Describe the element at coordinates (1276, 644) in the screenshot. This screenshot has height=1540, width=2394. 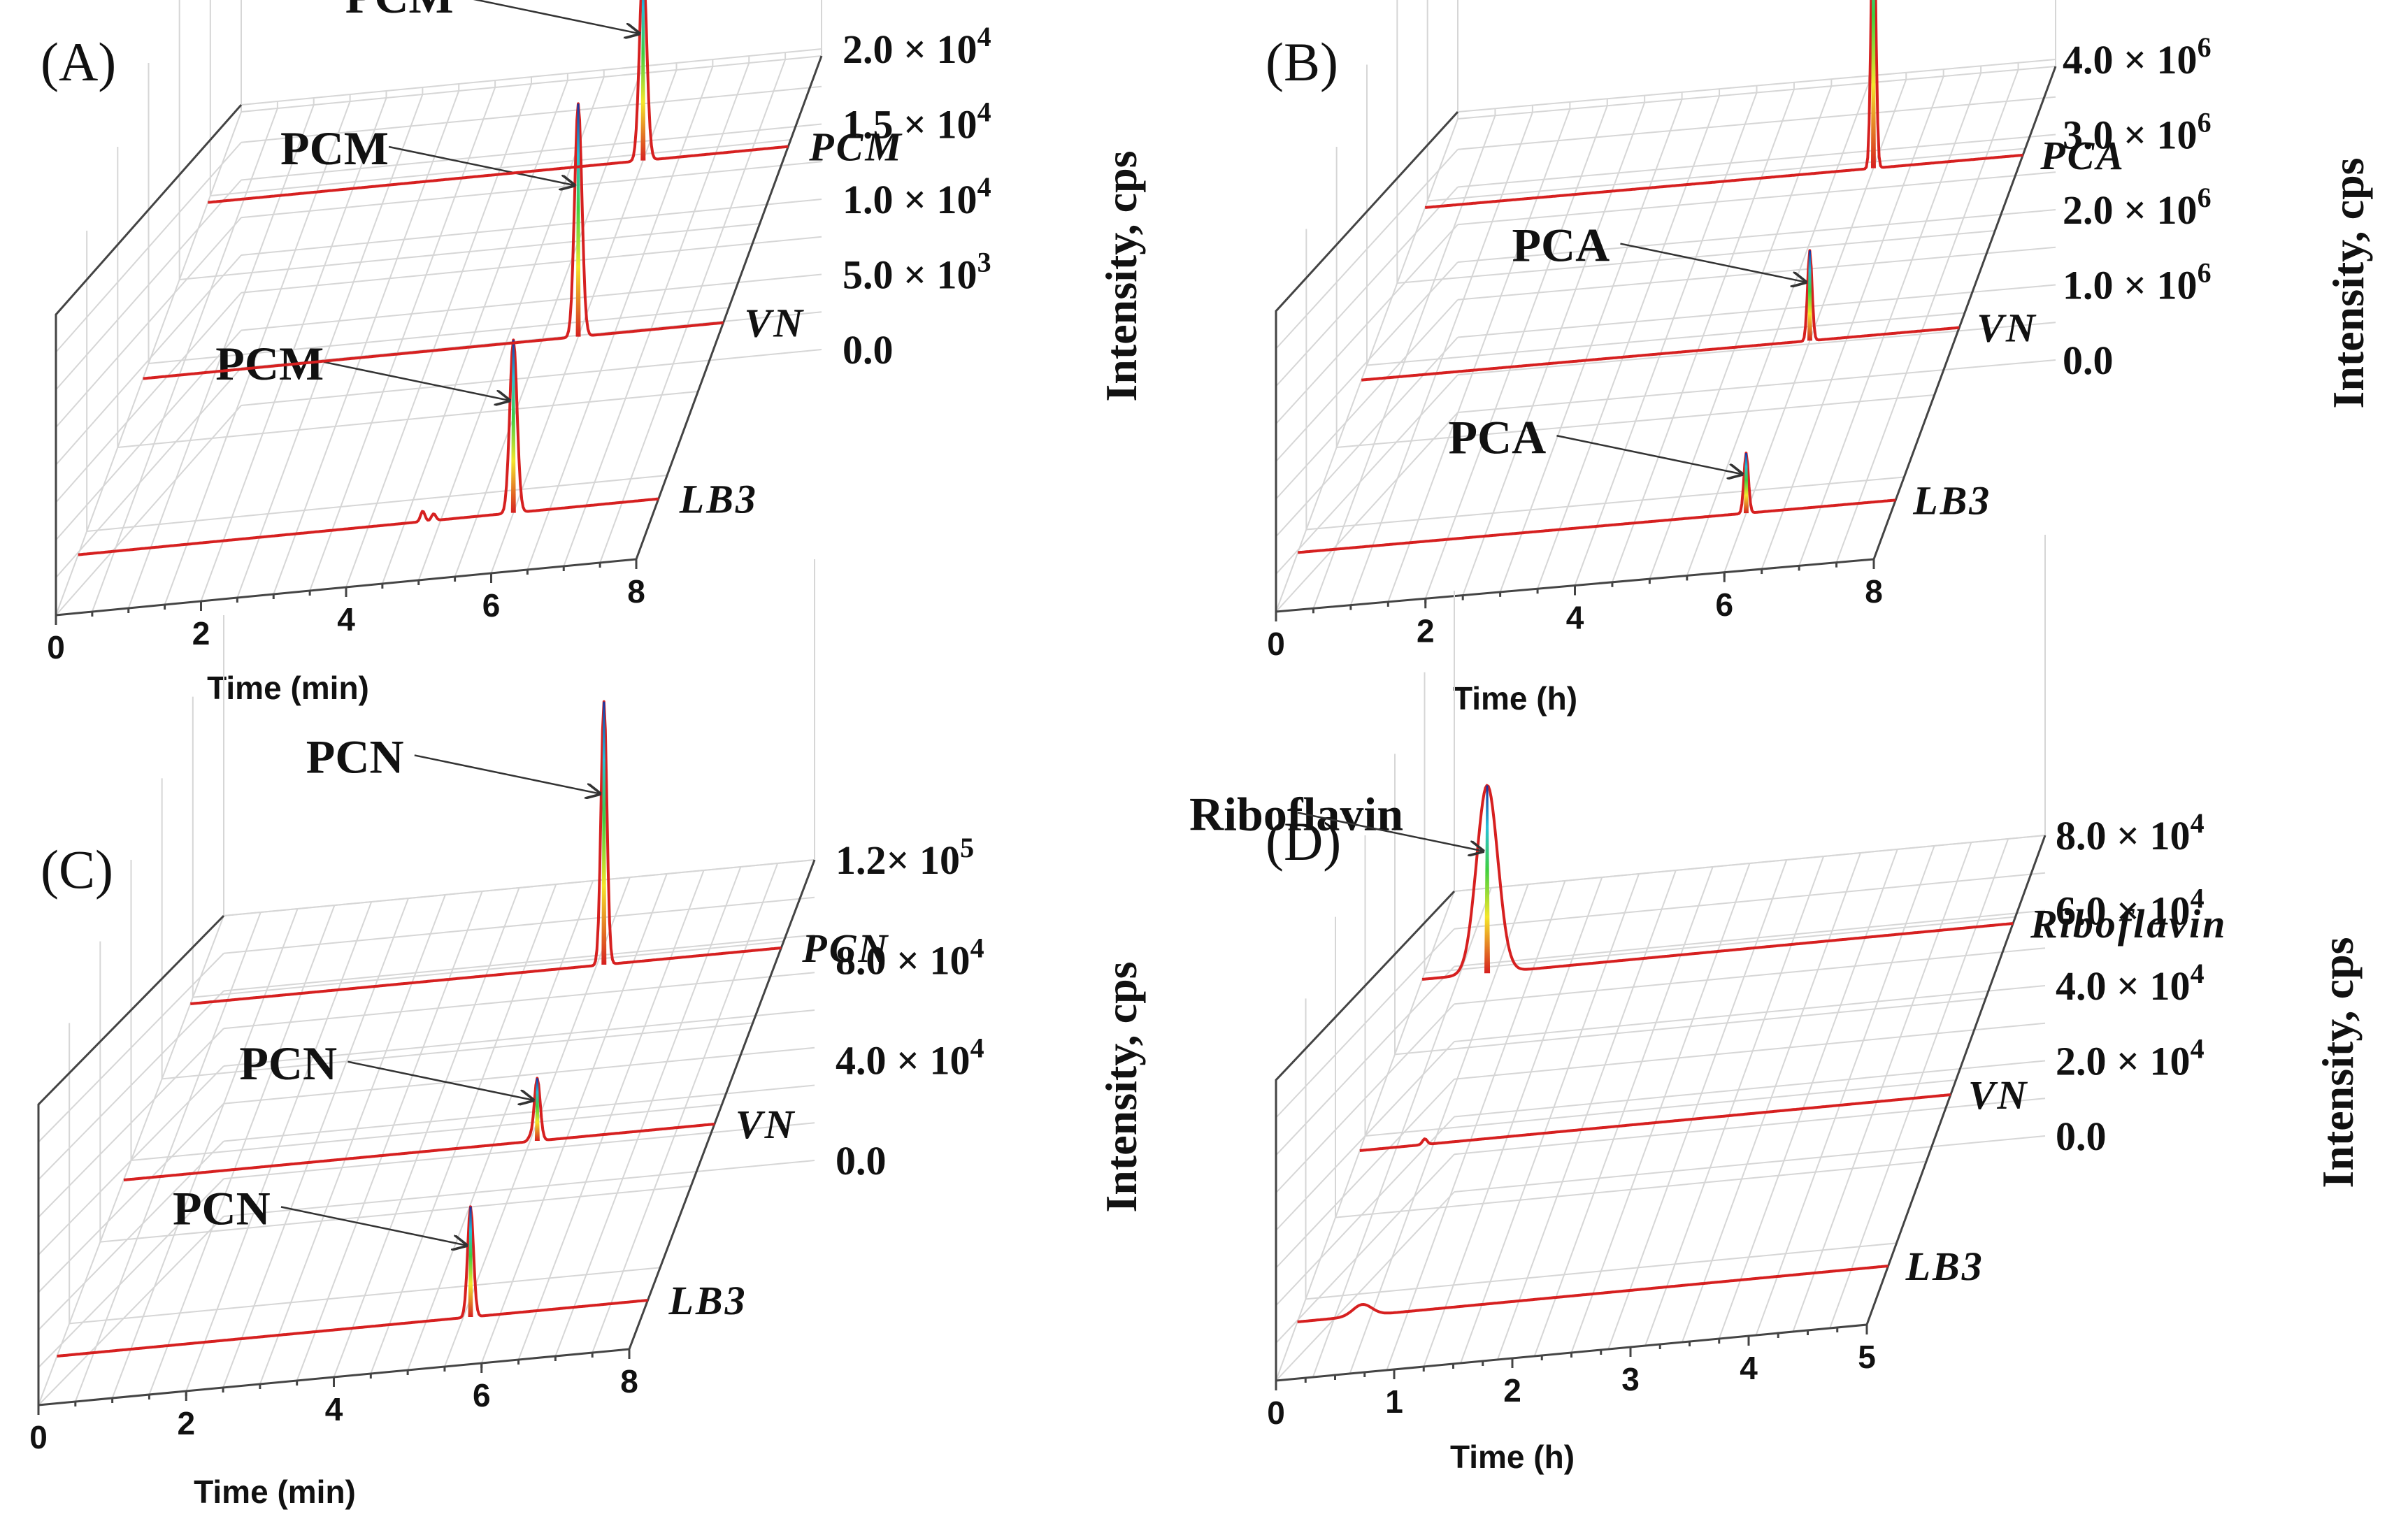
I see `x-tick-label: 0` at that location.